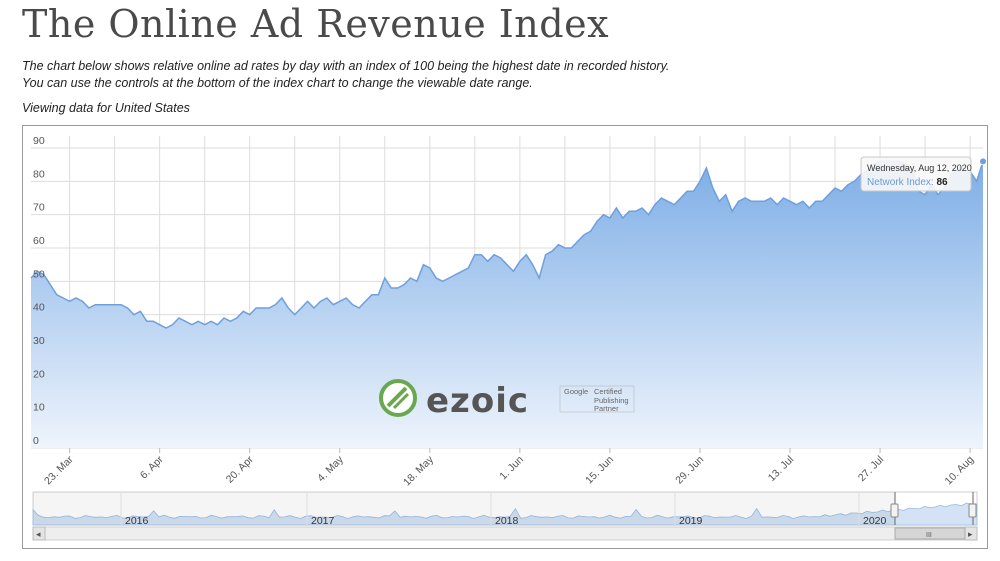 Image resolution: width=1000 pixels, height=561 pixels. Describe the element at coordinates (152, 467) in the screenshot. I see `x-tick-label: 6. Apr` at that location.